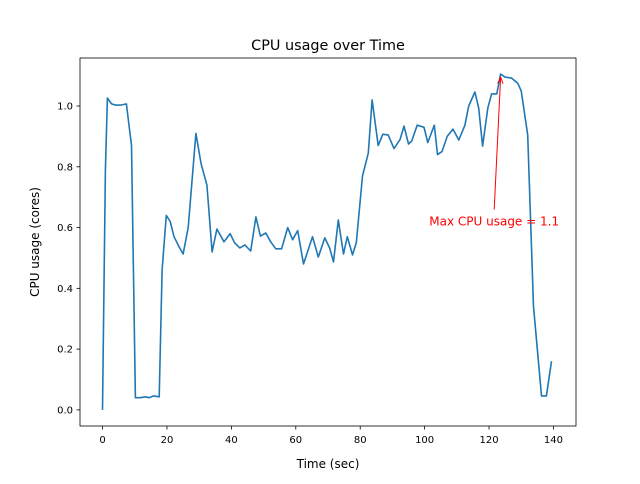  Describe the element at coordinates (360, 440) in the screenshot. I see `x-tick-label: 80` at that location.